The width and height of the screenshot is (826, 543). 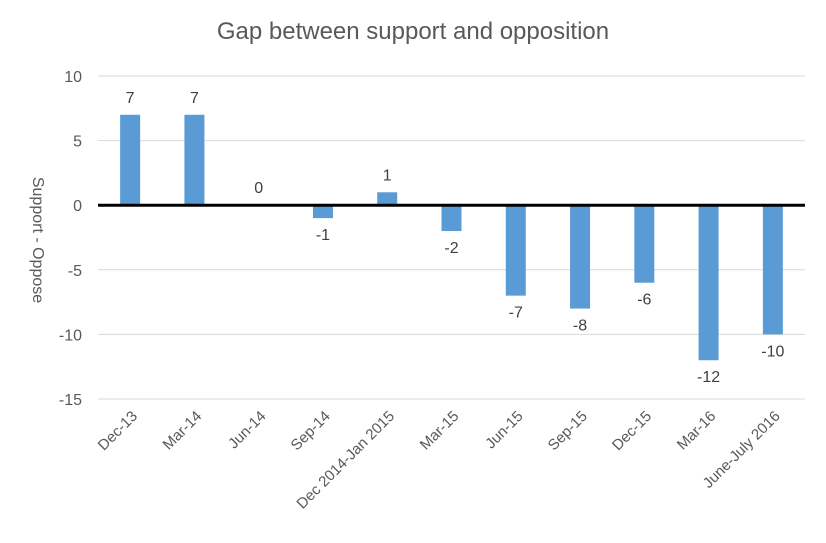 What do you see at coordinates (118, 431) in the screenshot?
I see `x-tick-label: Dec-13` at bounding box center [118, 431].